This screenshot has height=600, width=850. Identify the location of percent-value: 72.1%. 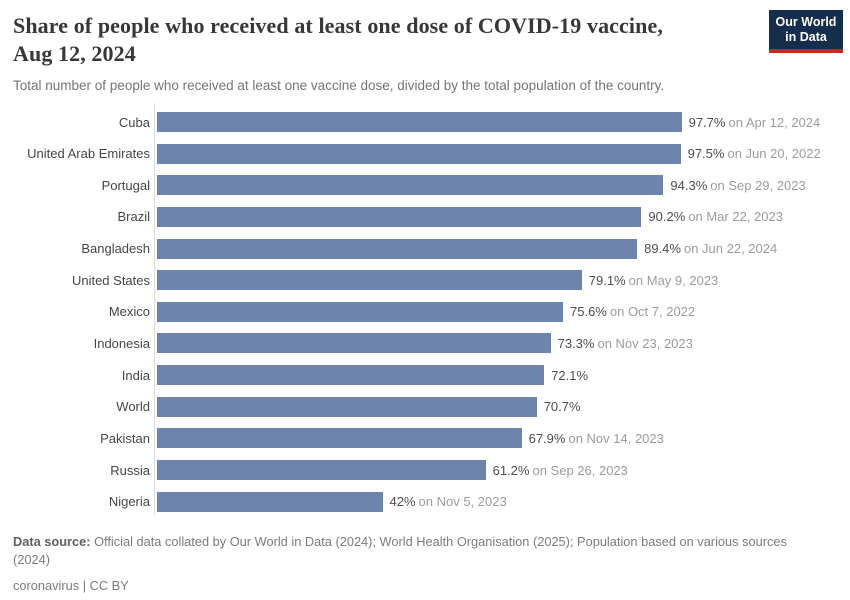
(570, 375).